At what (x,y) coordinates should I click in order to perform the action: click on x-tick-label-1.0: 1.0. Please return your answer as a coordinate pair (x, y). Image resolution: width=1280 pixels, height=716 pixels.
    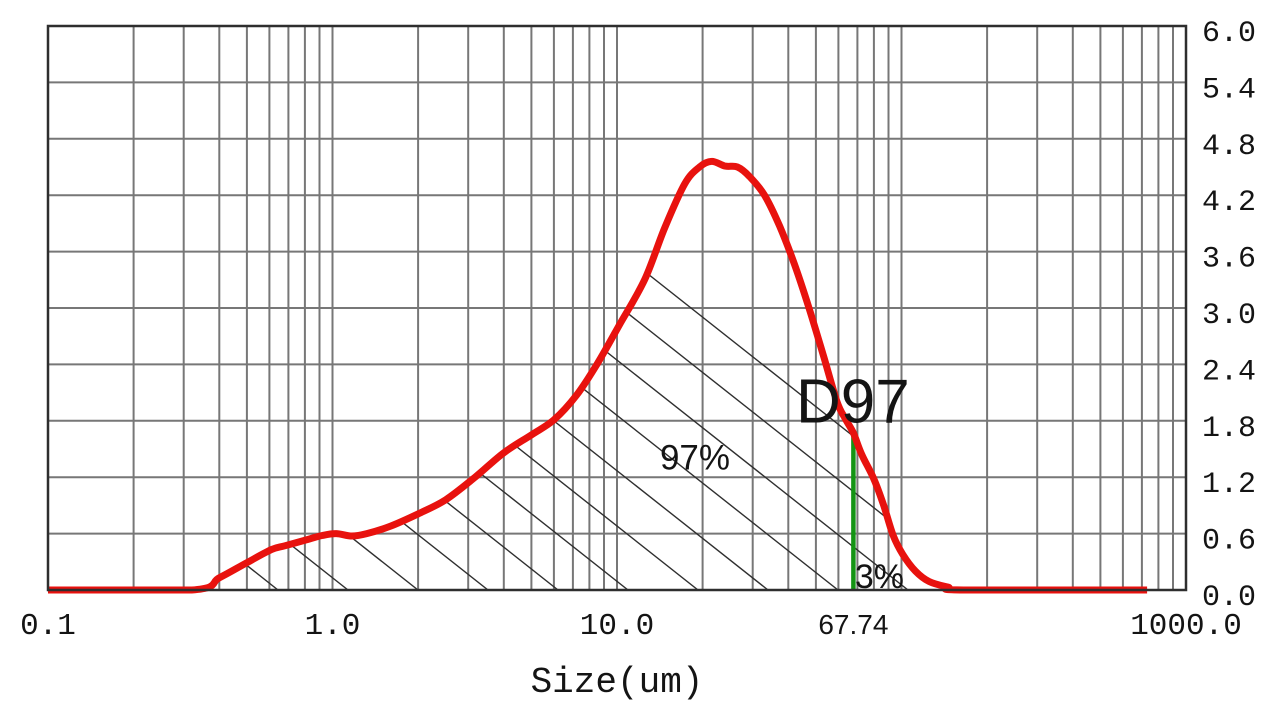
    Looking at the image, I should click on (333, 626).